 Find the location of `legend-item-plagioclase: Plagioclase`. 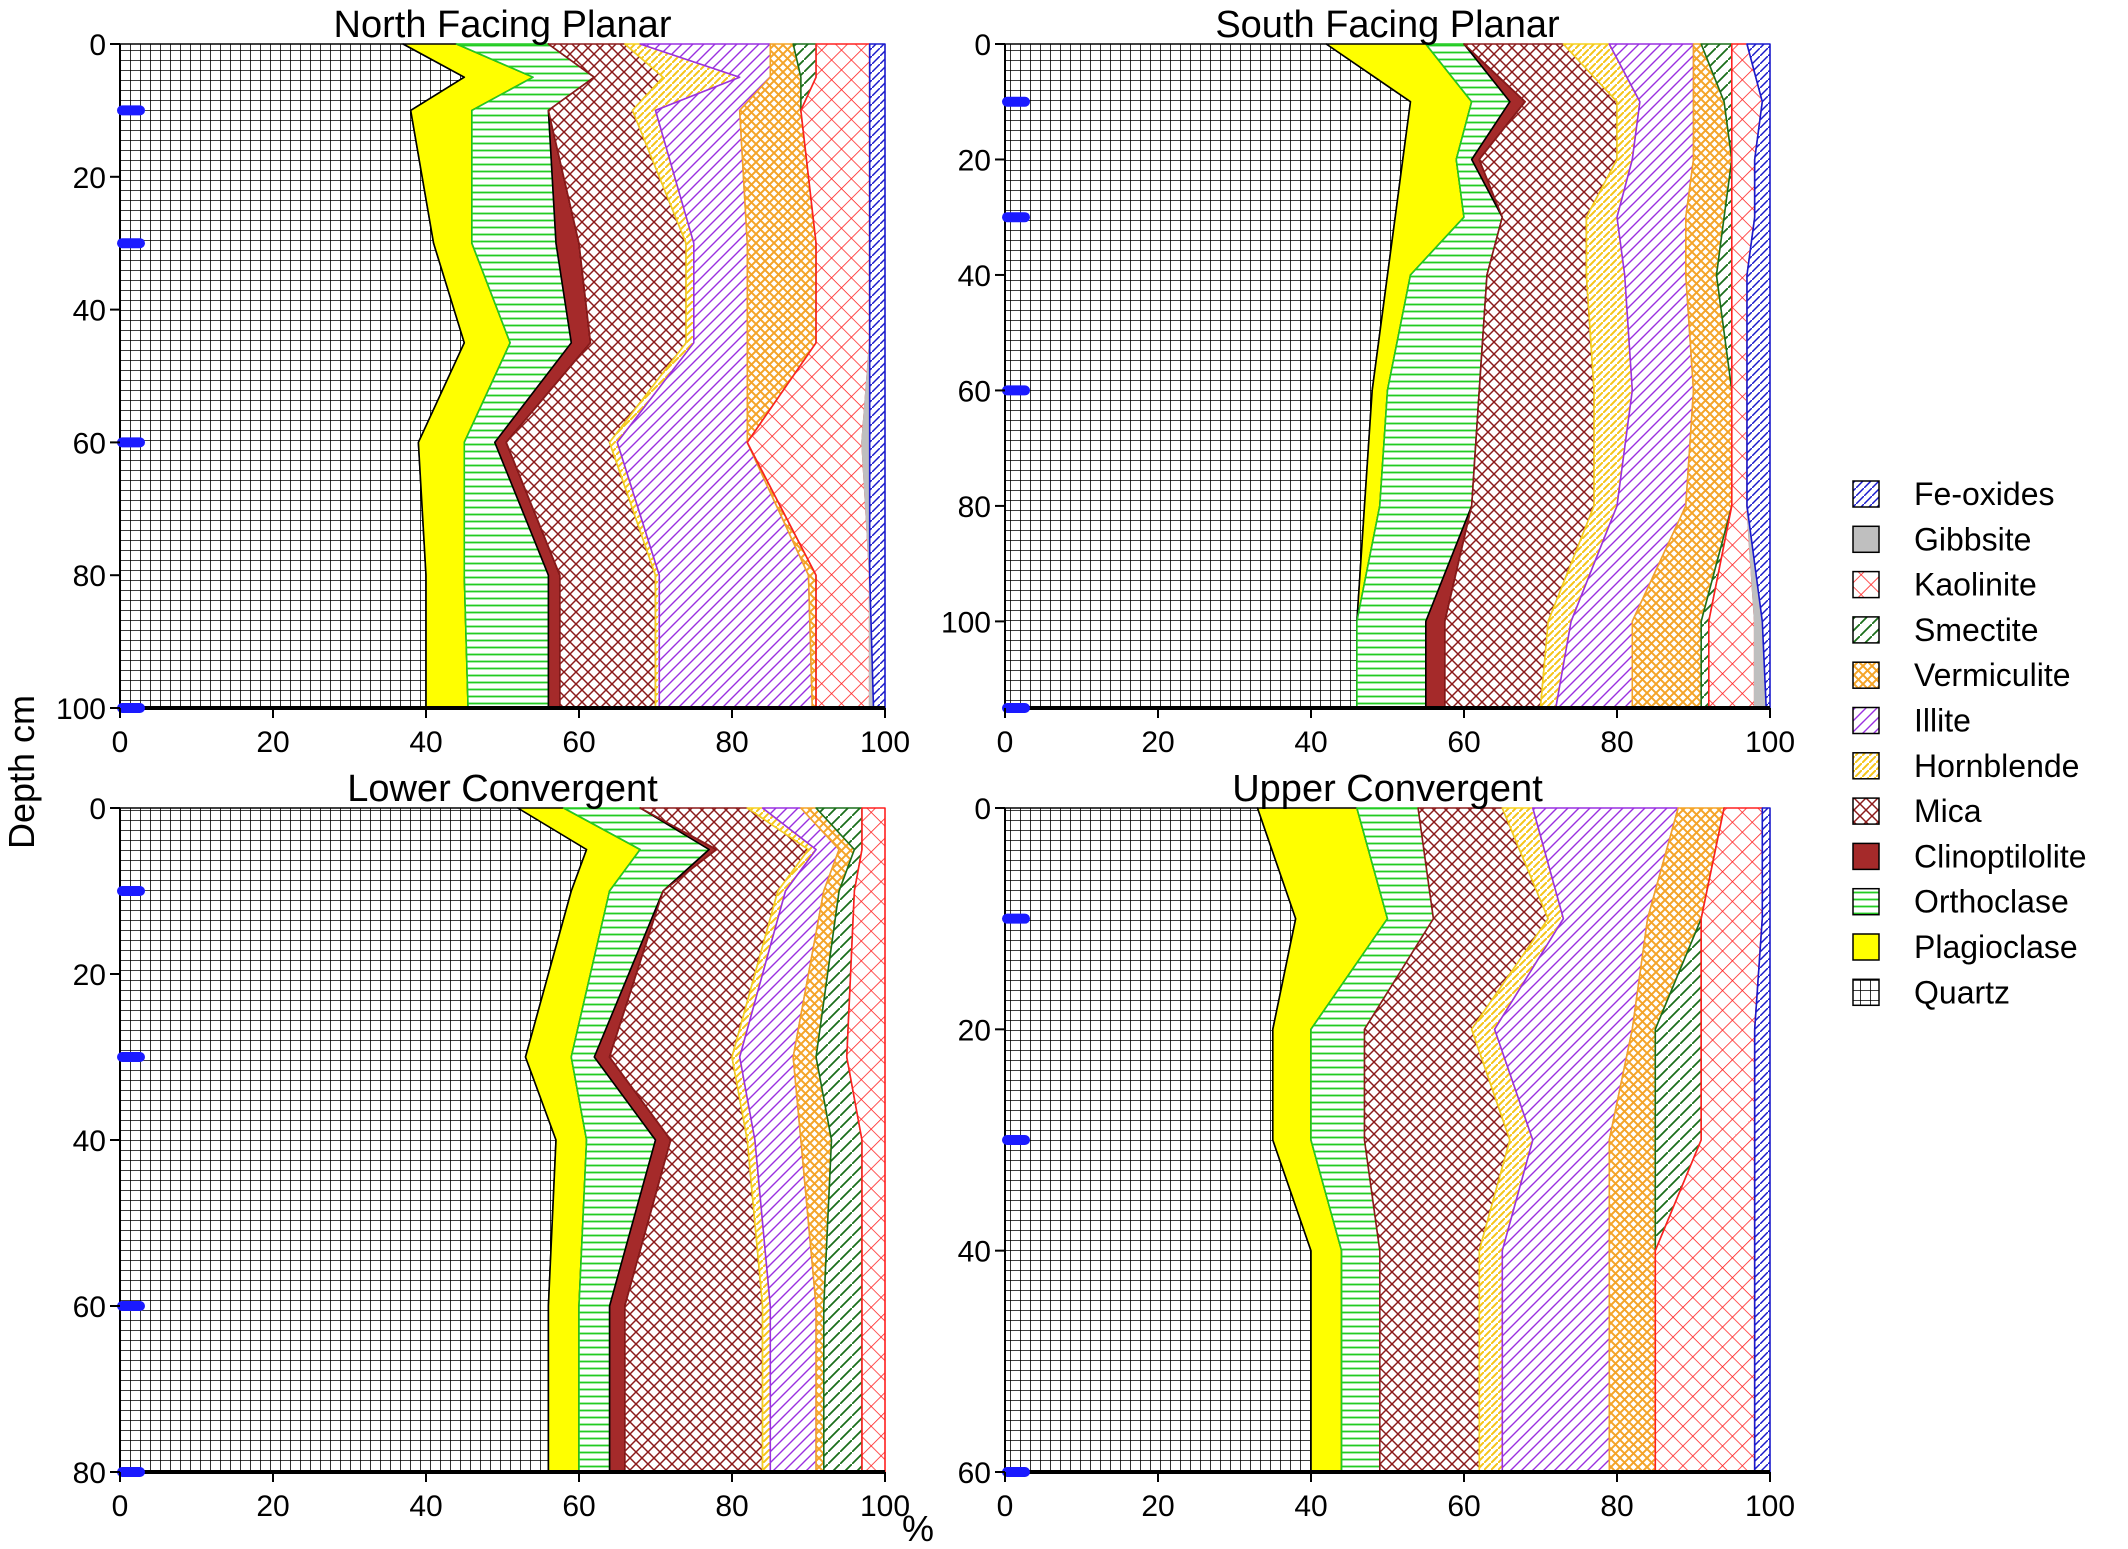

legend-item-plagioclase: Plagioclase is located at coordinates (1965, 947).